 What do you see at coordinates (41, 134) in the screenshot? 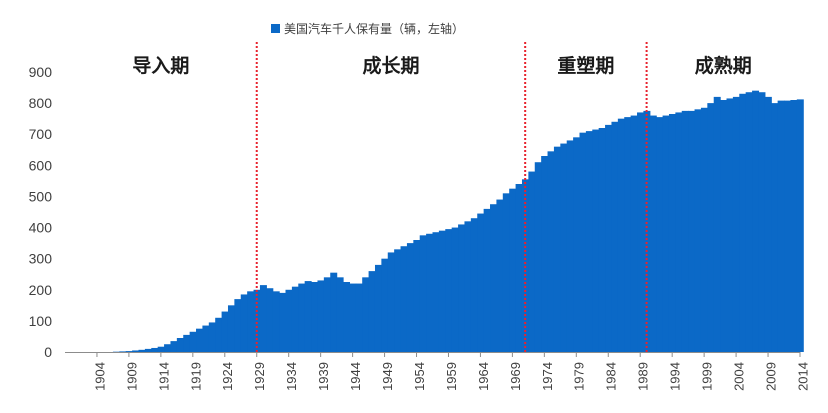
I see `y-tick-label: 700` at bounding box center [41, 134].